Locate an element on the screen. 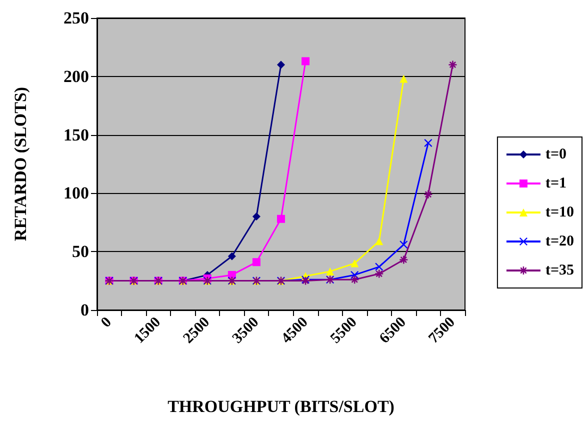 Image resolution: width=587 pixels, height=425 pixels. legend-label: t=0 is located at coordinates (556, 154).